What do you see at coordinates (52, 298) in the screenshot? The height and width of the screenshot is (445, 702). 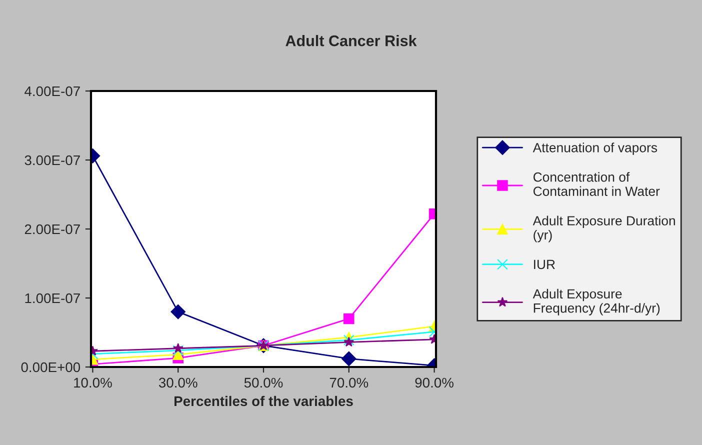 I see `y-tick-label: 1.00E-07` at bounding box center [52, 298].